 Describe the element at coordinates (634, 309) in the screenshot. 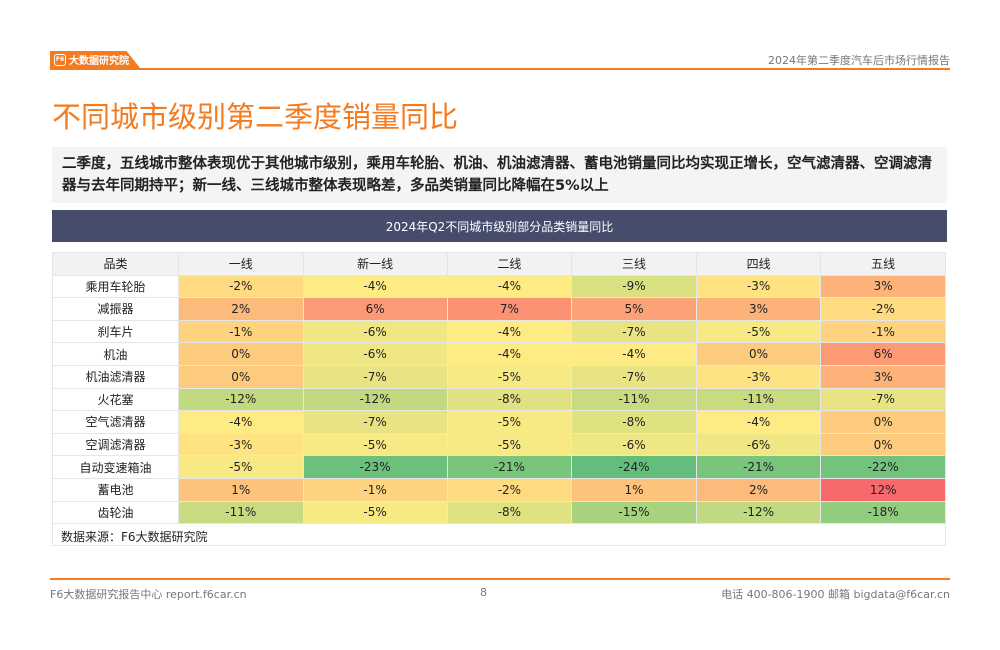

I see `heatmap-cell: 5%` at that location.